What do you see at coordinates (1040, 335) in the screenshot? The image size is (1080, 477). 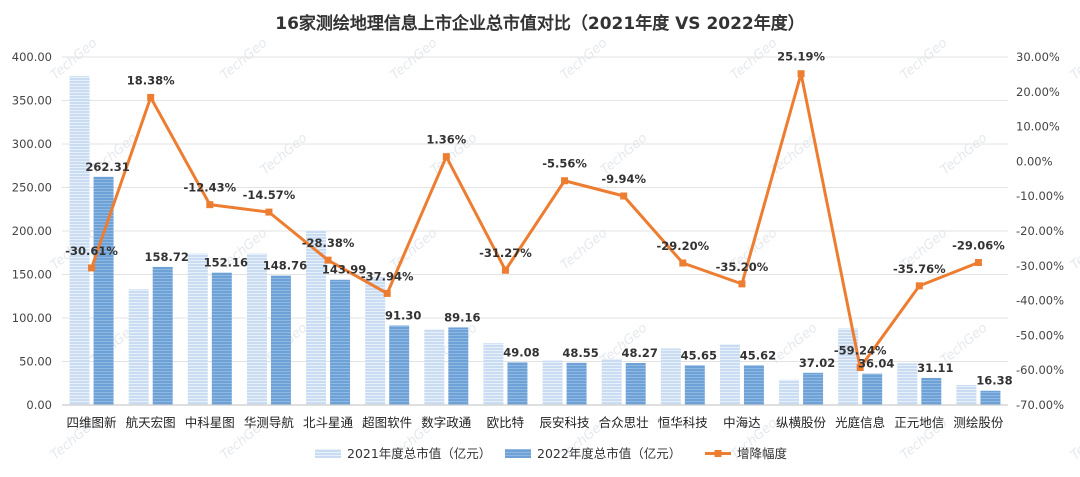 I see `y-right-tick-label: -50.00%` at bounding box center [1040, 335].